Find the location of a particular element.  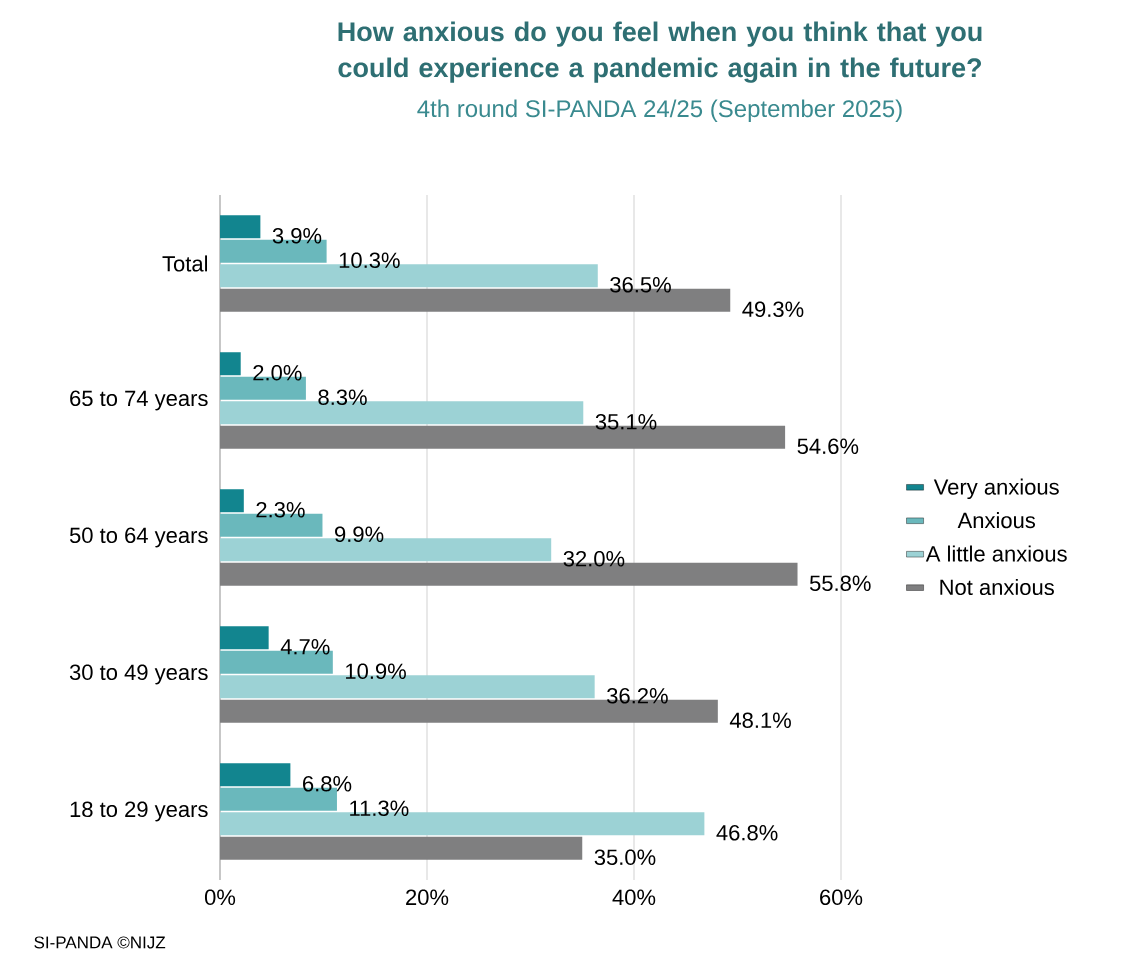

y-tick-label: Total is located at coordinates (185, 263).